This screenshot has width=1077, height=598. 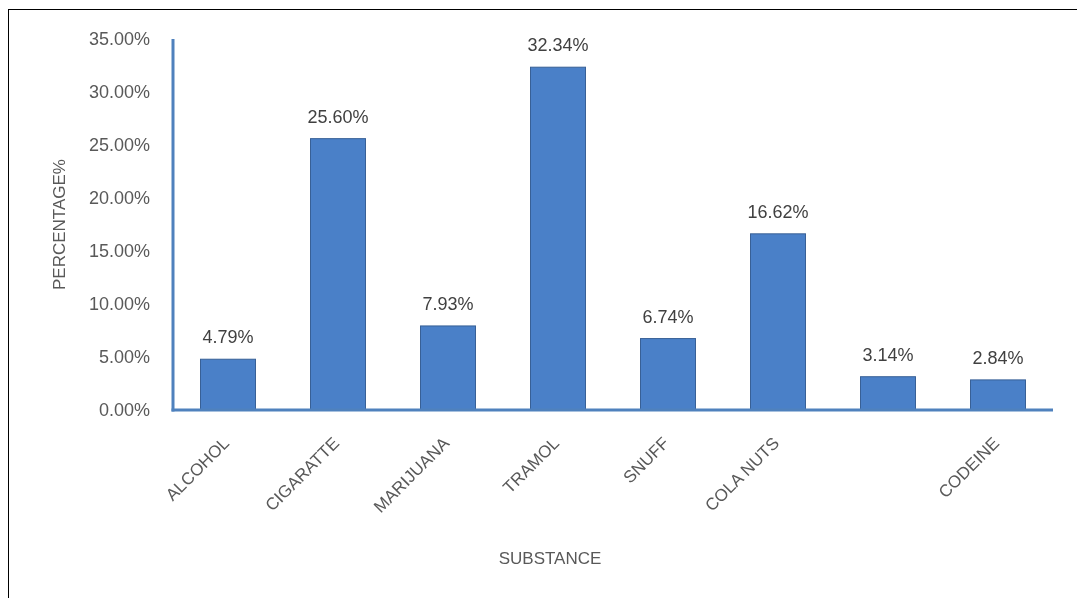 What do you see at coordinates (119, 251) in the screenshot?
I see `y-tick-label: 15.00%` at bounding box center [119, 251].